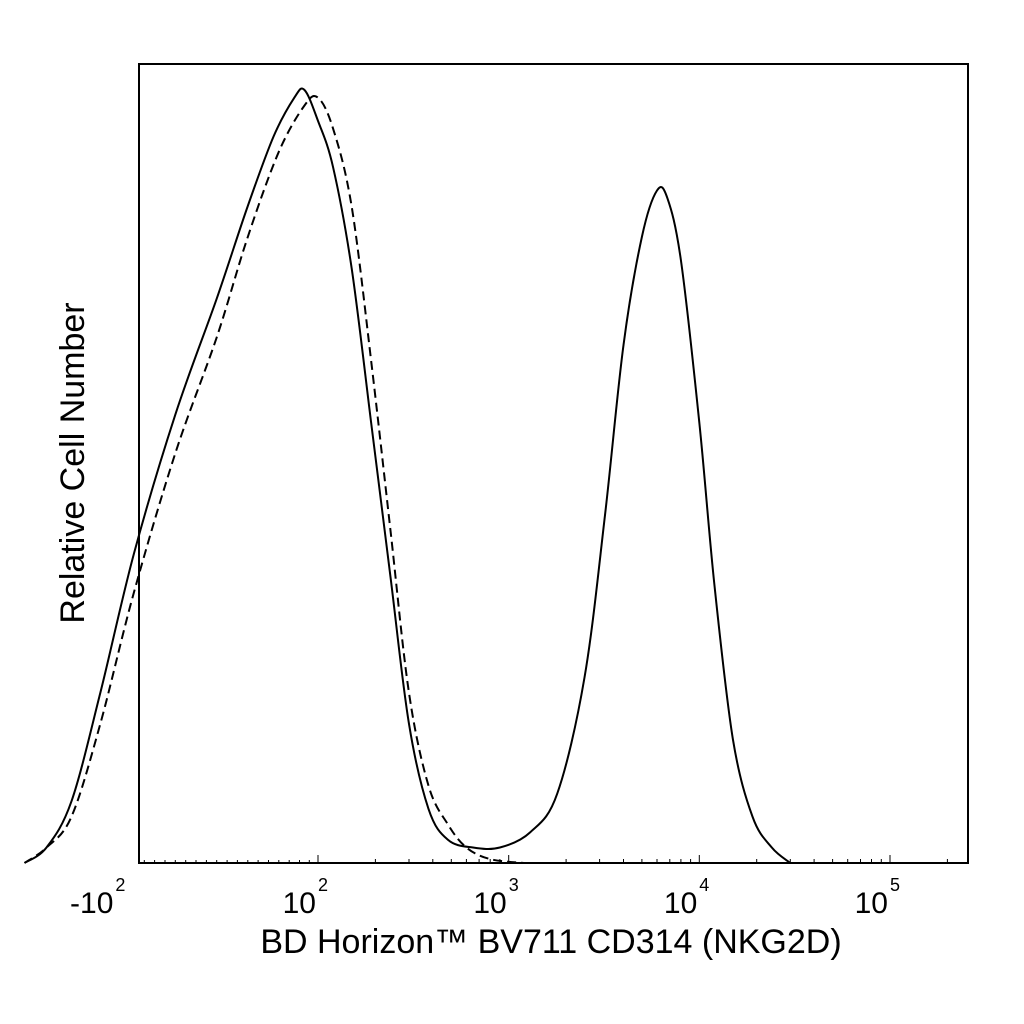 The width and height of the screenshot is (1024, 1024). I want to click on x-tick-label: 10⁴, so click(686, 897).